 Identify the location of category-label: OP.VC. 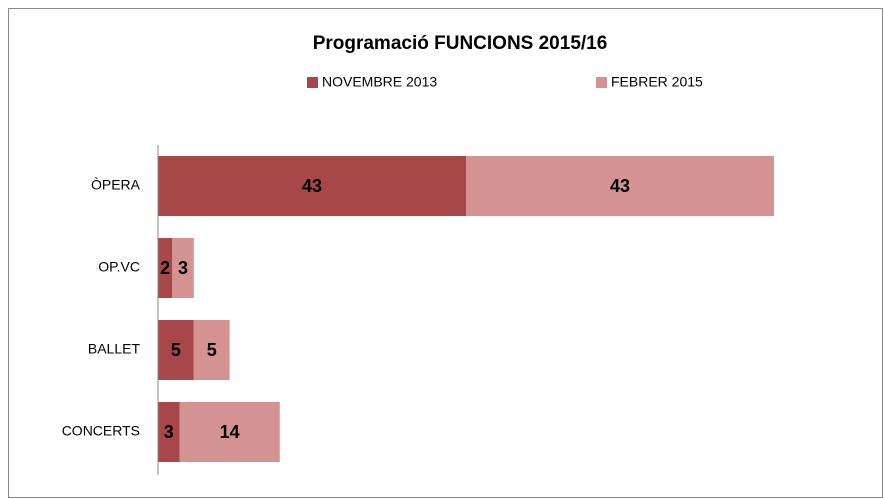
(119, 267).